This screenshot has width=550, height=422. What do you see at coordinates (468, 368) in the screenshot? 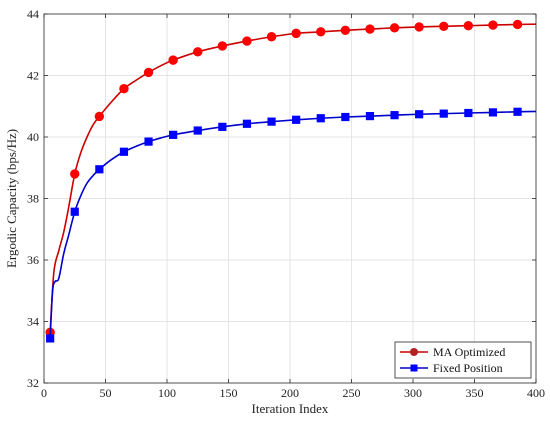
I see `legend-label: Fixed Position` at bounding box center [468, 368].